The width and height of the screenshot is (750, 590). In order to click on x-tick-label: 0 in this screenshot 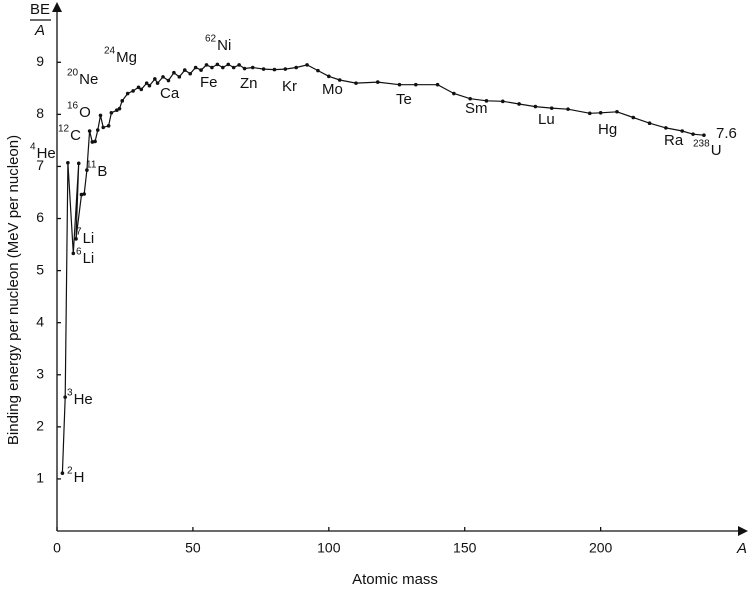, I will do `click(57, 548)`.